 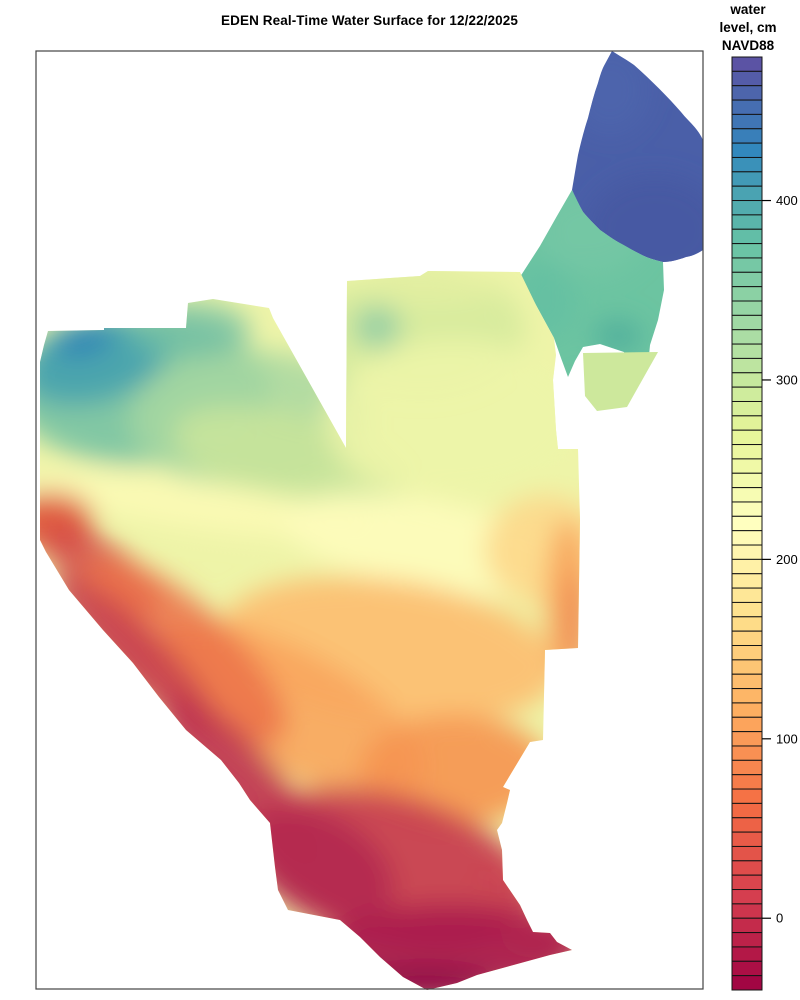 What do you see at coordinates (787, 379) in the screenshot?
I see `colorbar-tick-label: 300` at bounding box center [787, 379].